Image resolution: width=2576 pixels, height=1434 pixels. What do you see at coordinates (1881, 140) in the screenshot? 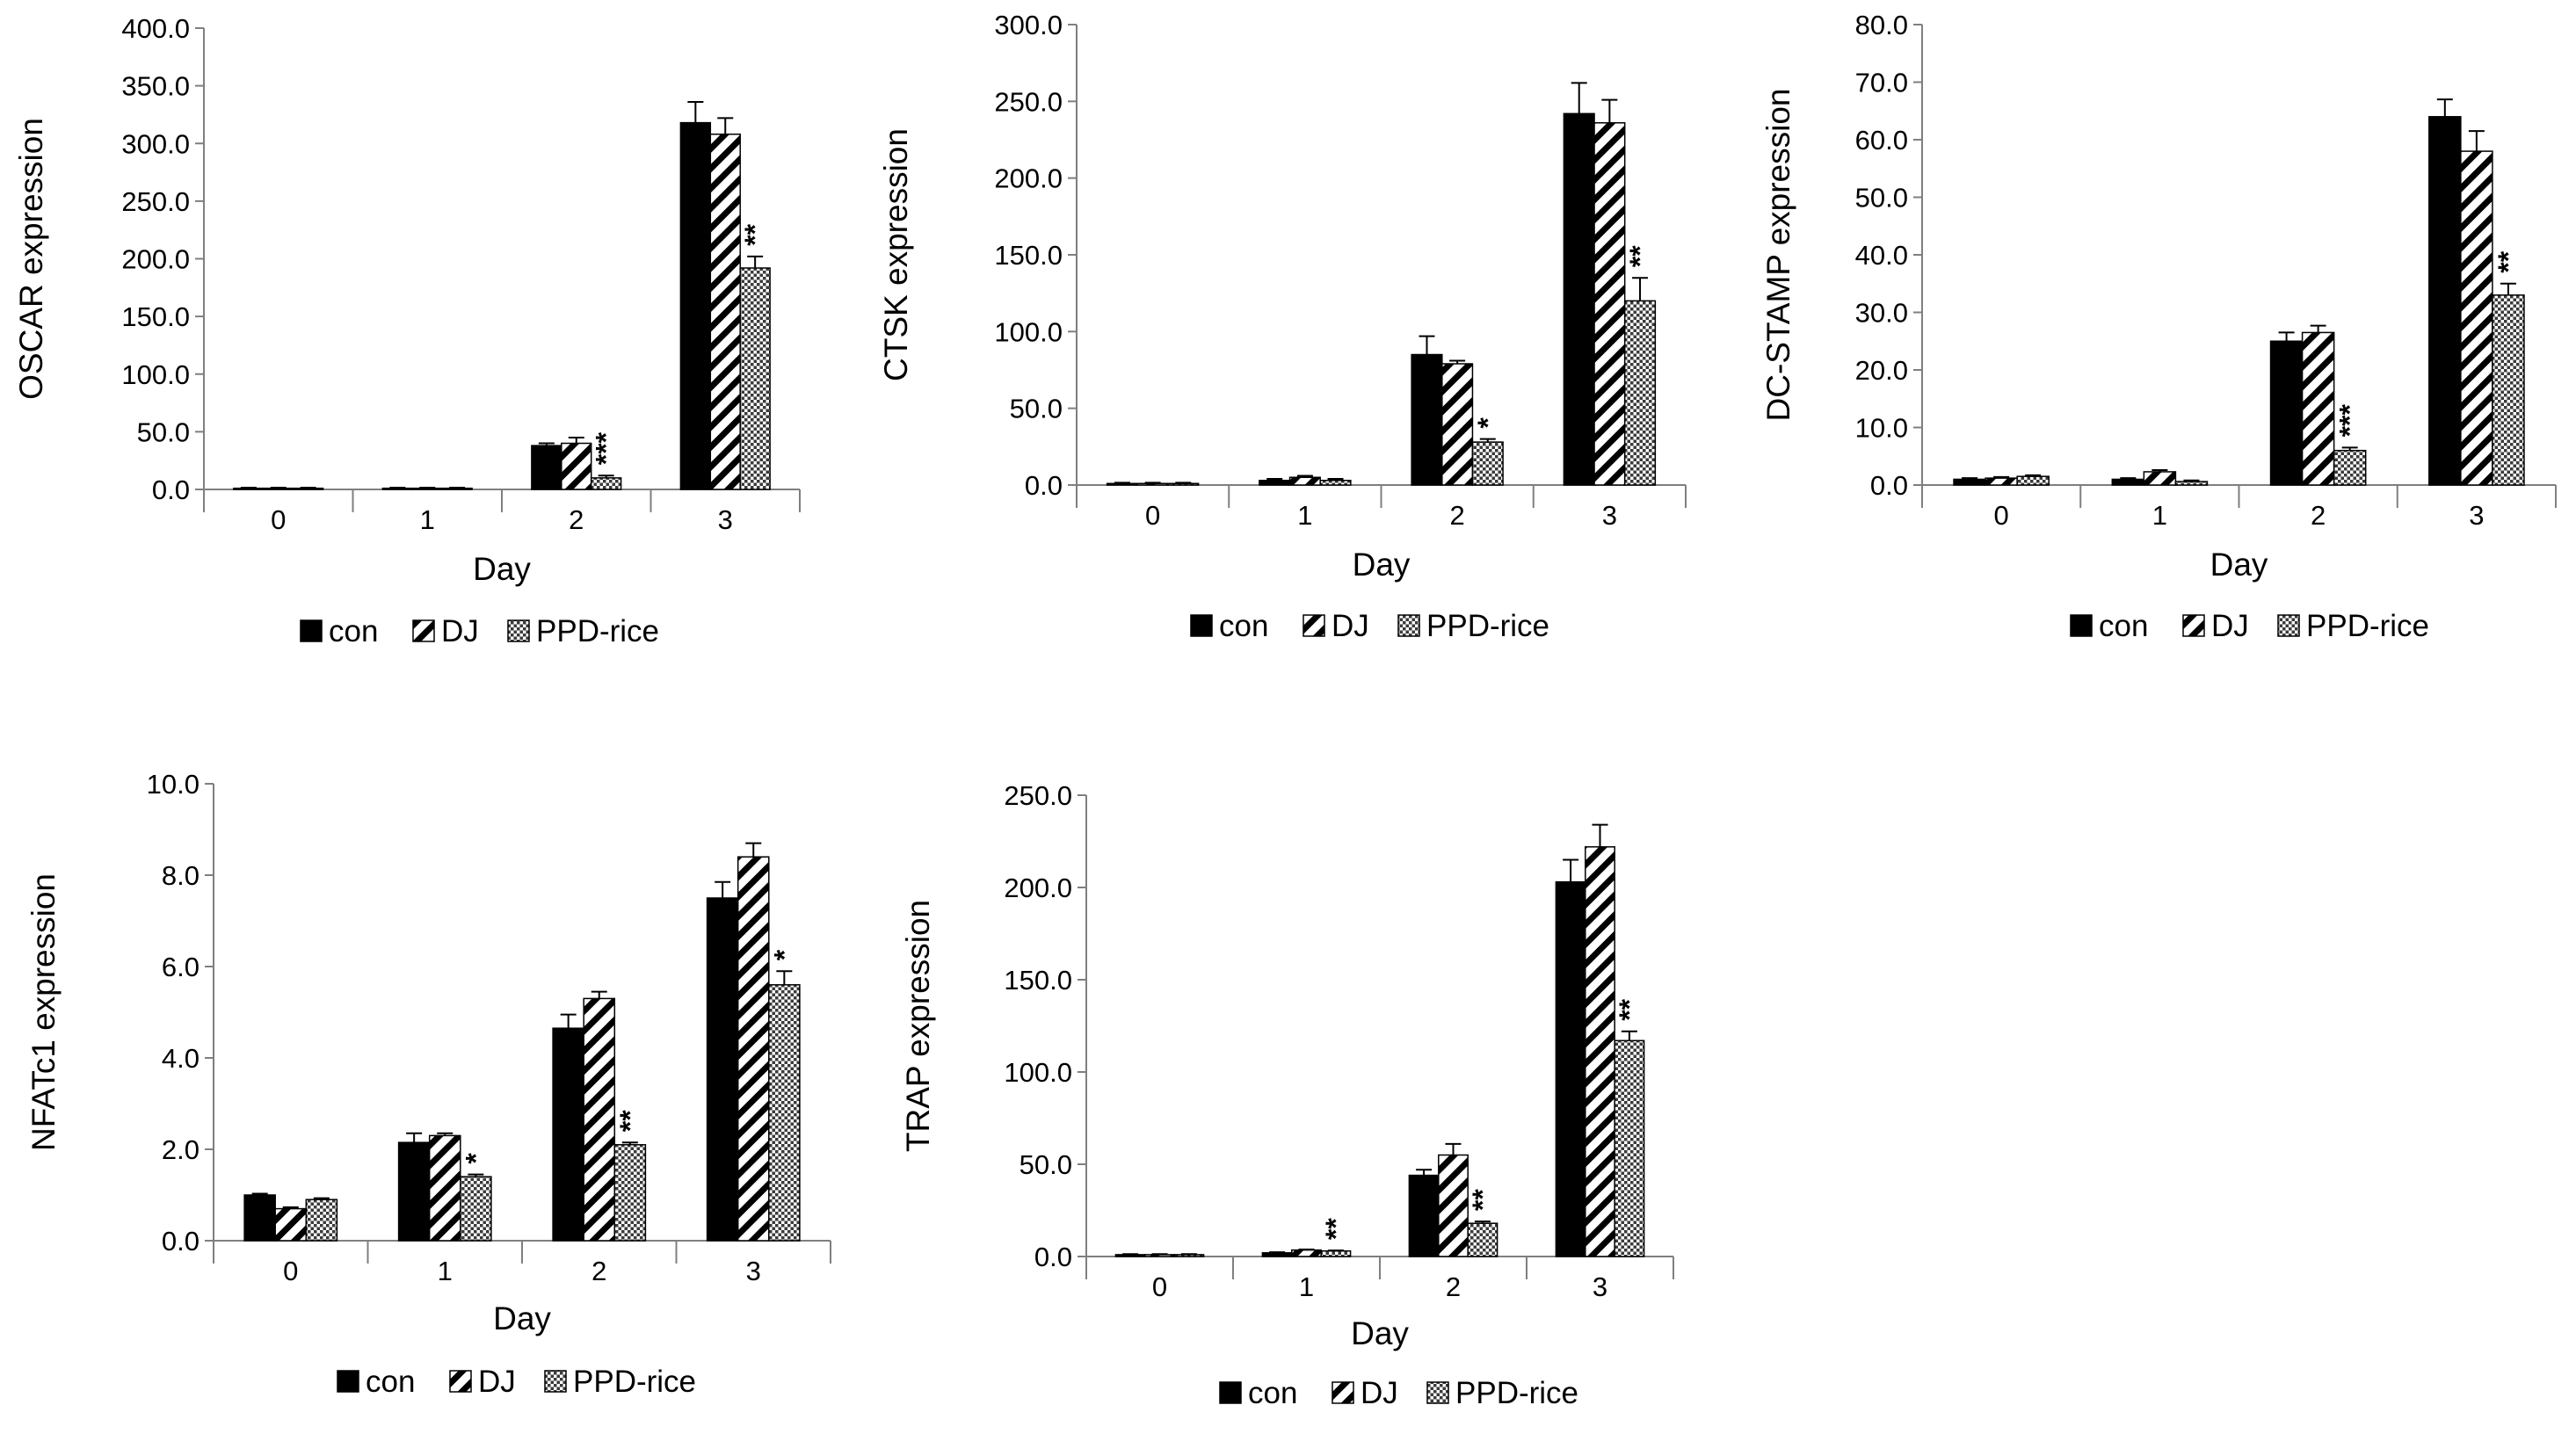
I see `y-tick-label: 60.0` at bounding box center [1881, 140].